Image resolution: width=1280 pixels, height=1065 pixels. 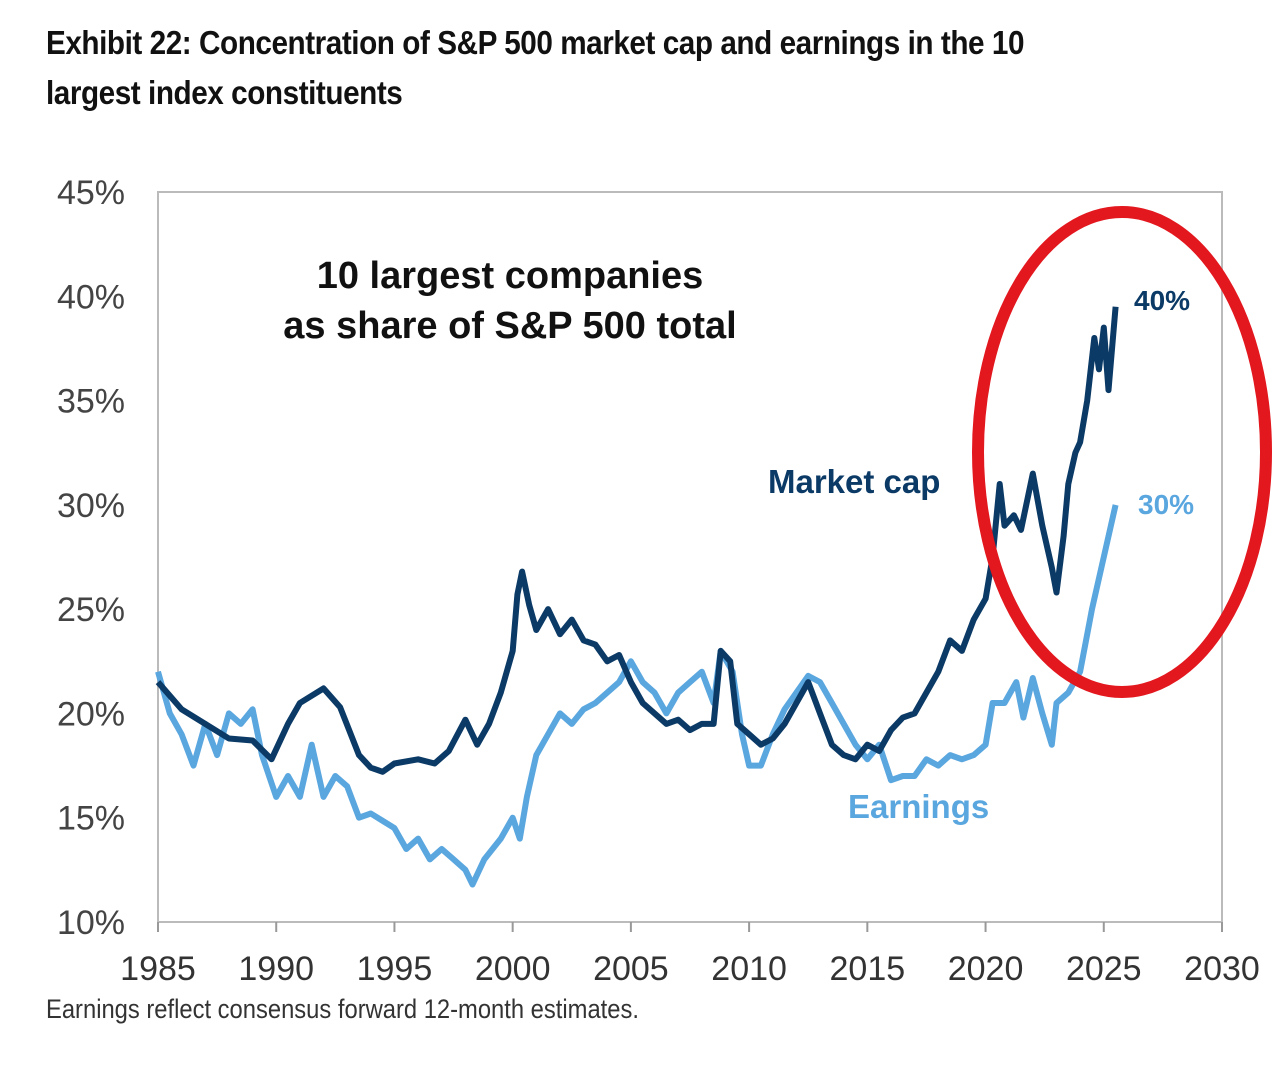 What do you see at coordinates (1122, 452) in the screenshot?
I see `highlight-ellipse` at bounding box center [1122, 452].